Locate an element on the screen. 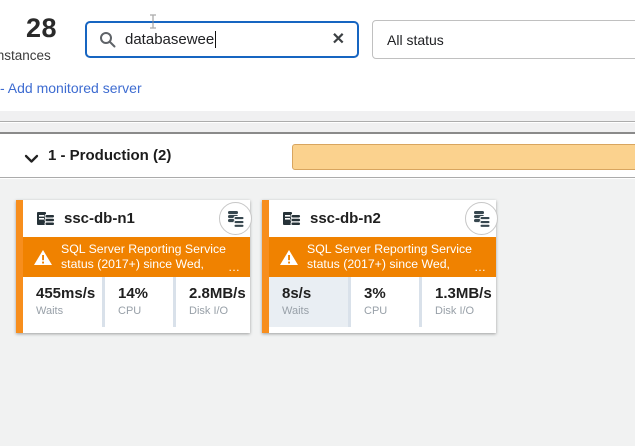 The height and width of the screenshot is (446, 635). metric-cpu: 3% CPU is located at coordinates (385, 302).